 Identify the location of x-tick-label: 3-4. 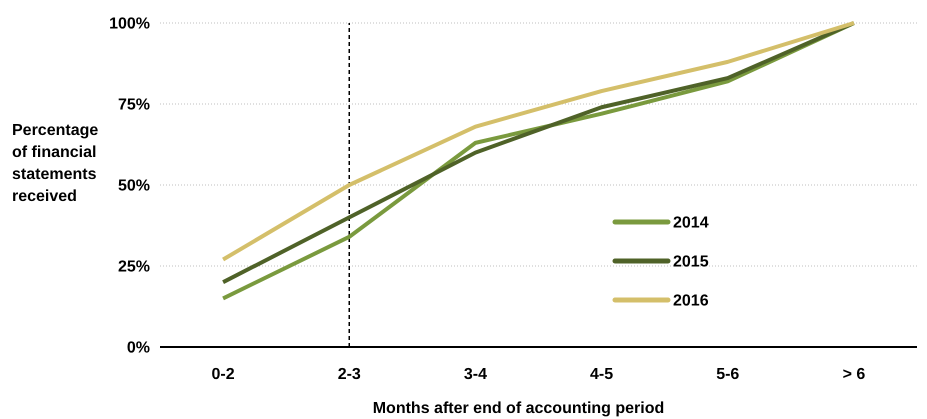
(476, 374).